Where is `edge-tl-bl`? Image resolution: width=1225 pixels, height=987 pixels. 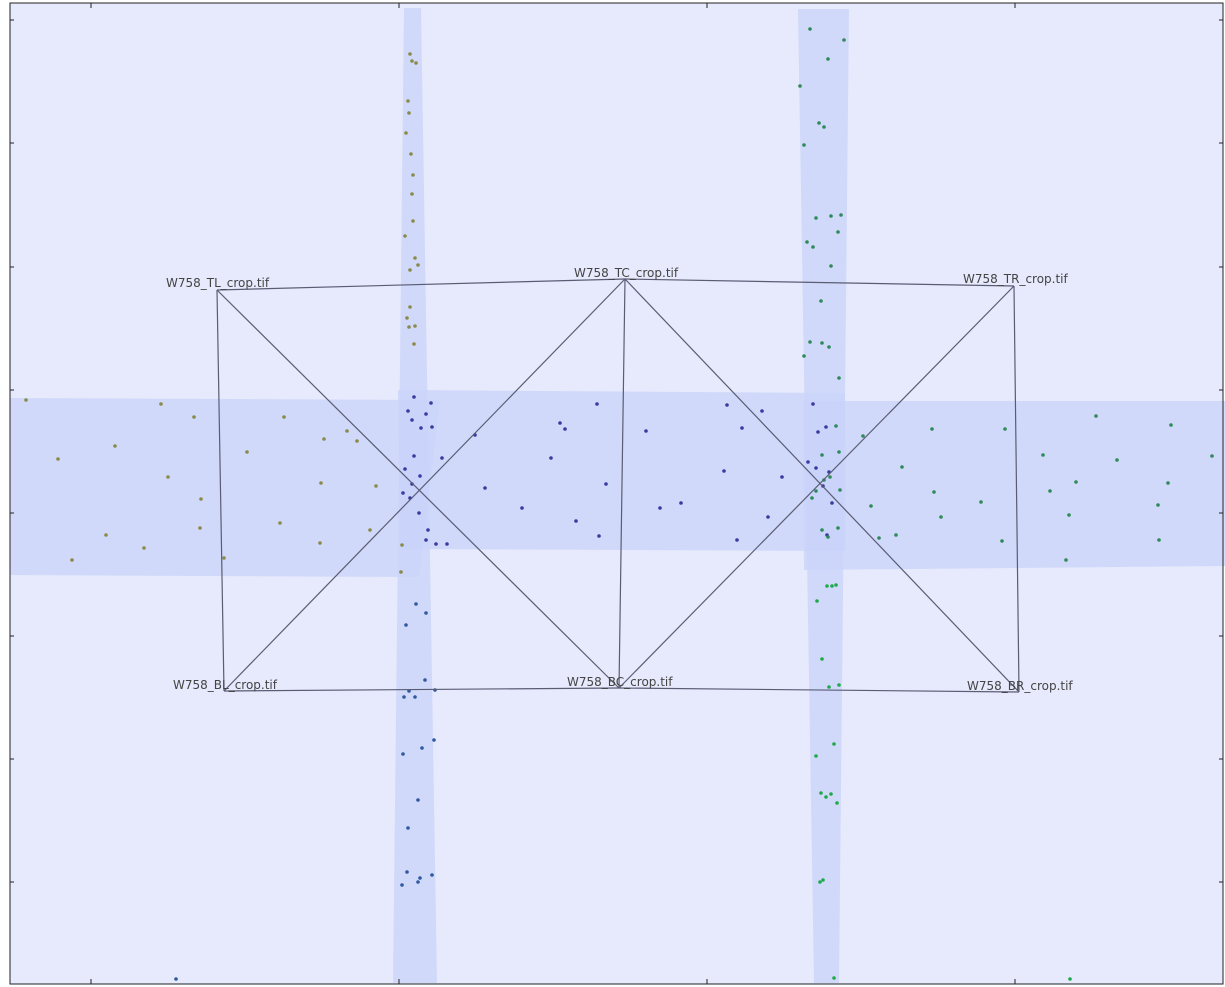
edge-tl-bl is located at coordinates (220, 490).